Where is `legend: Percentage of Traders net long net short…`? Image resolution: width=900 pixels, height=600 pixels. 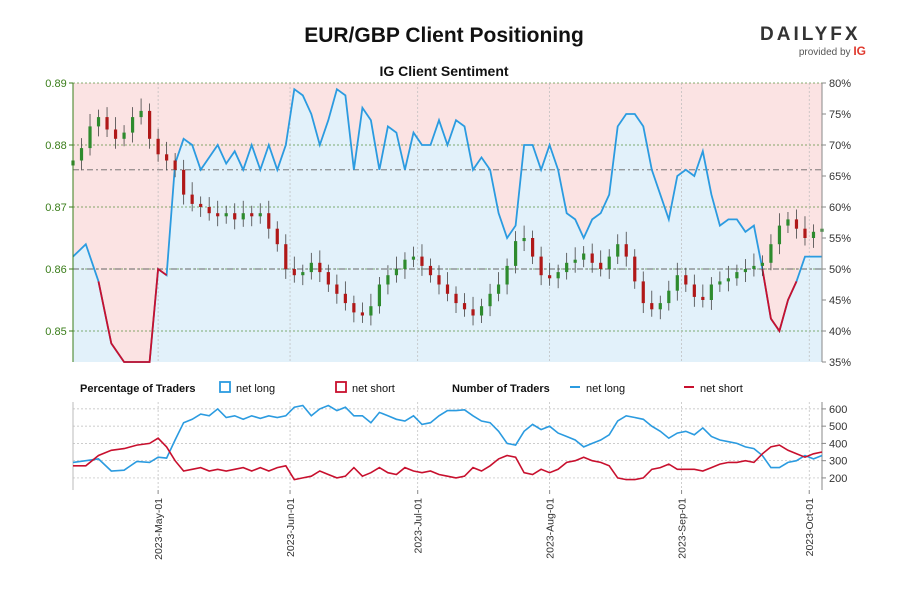 legend: Percentage of Traders net long net short… is located at coordinates (411, 388).